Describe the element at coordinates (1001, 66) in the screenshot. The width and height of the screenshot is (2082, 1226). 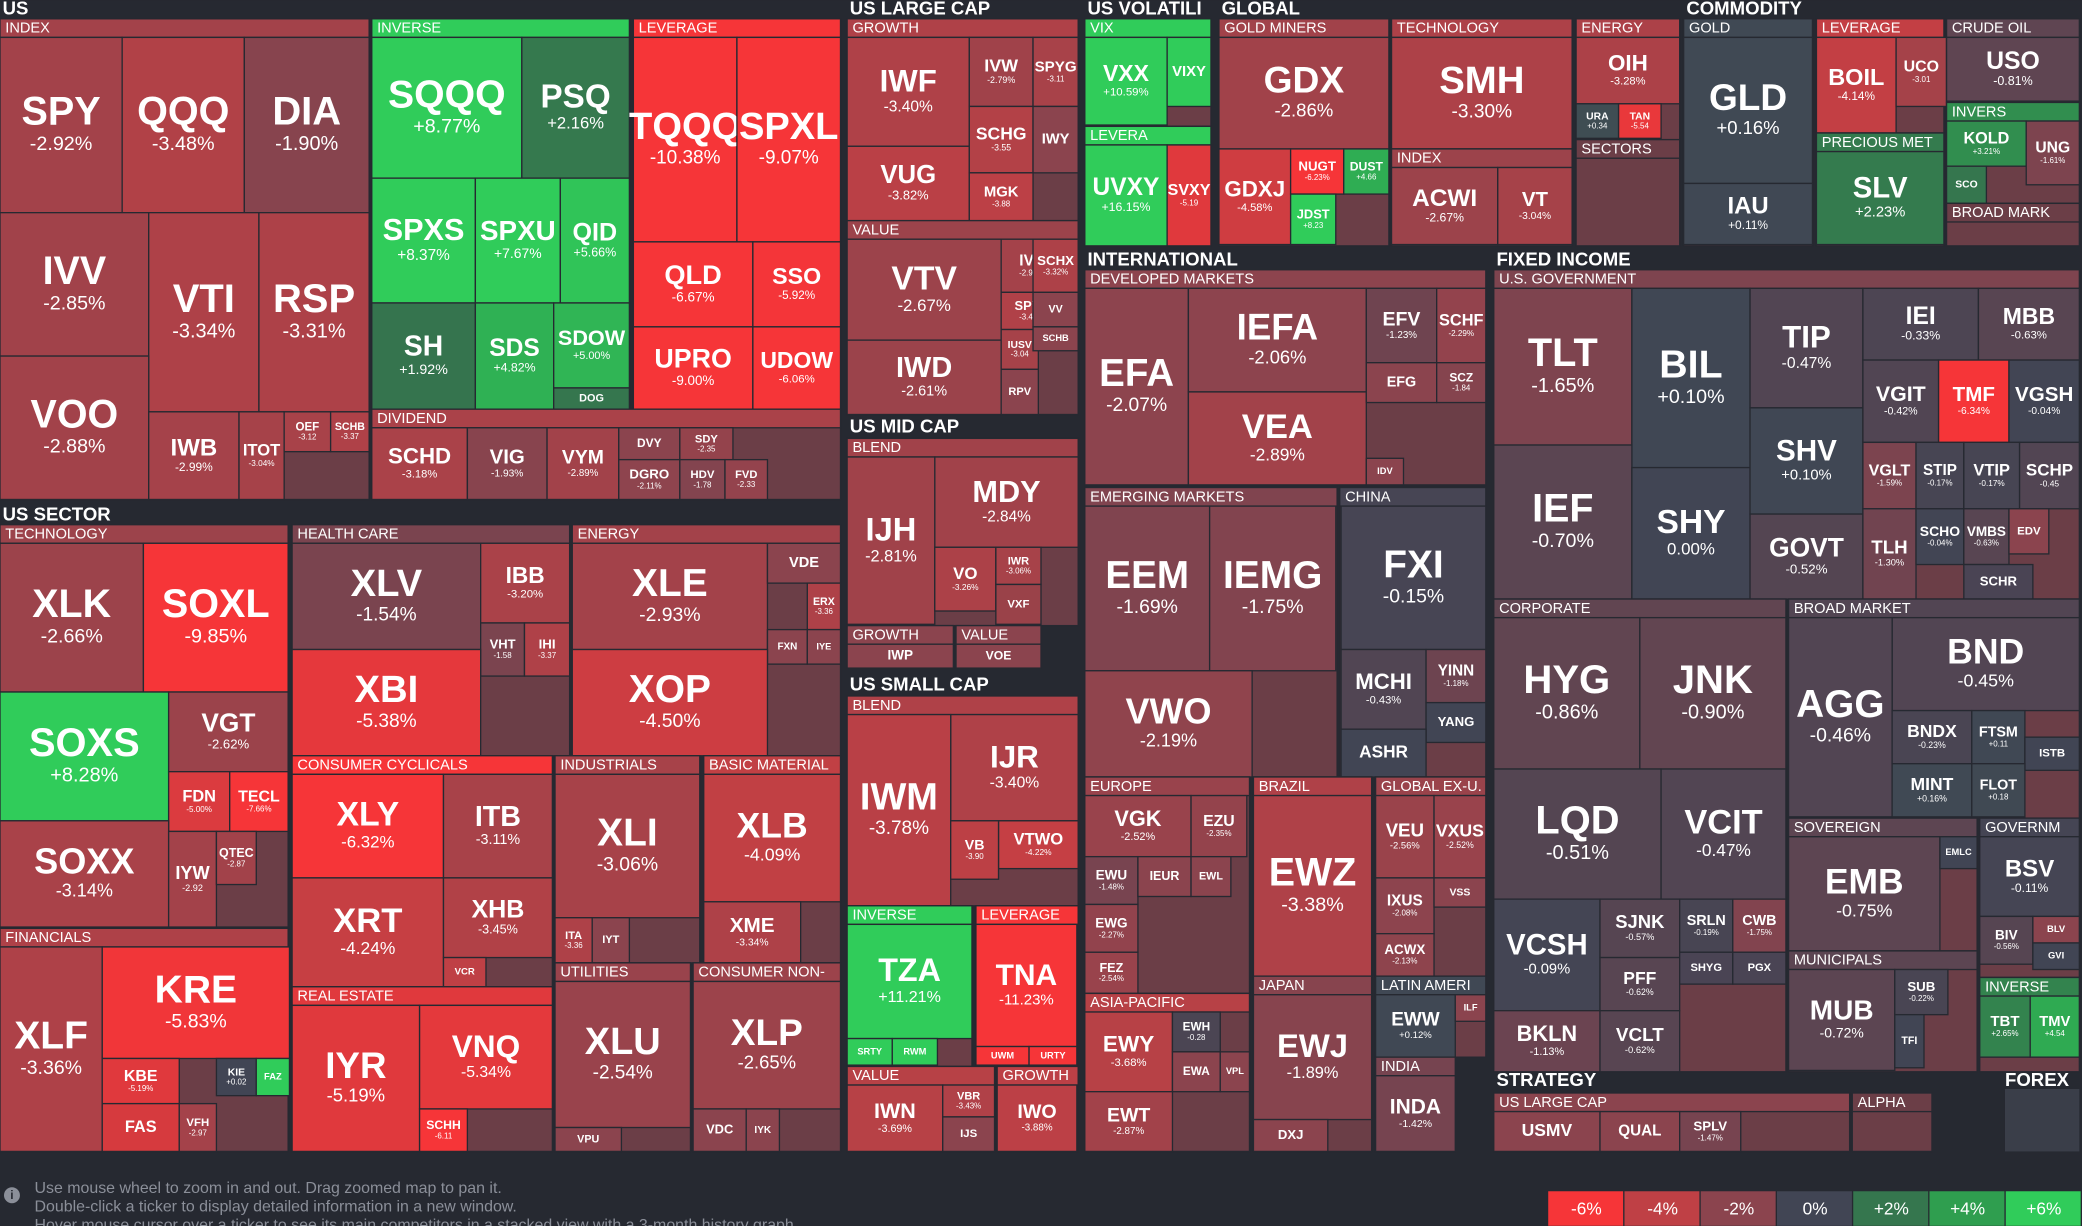
I see `ticker: IVW` at that location.